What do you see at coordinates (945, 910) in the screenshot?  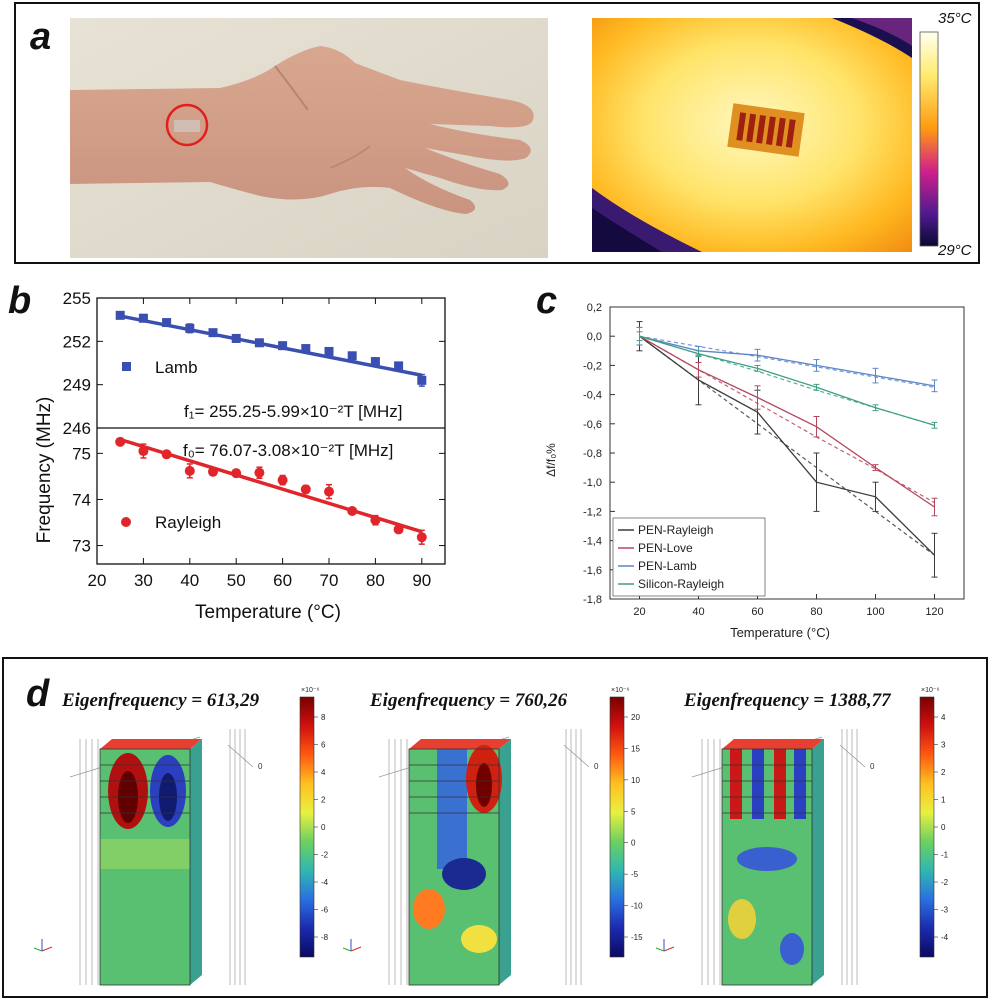 I see `mode-colorbar-tick-label: -3` at bounding box center [945, 910].